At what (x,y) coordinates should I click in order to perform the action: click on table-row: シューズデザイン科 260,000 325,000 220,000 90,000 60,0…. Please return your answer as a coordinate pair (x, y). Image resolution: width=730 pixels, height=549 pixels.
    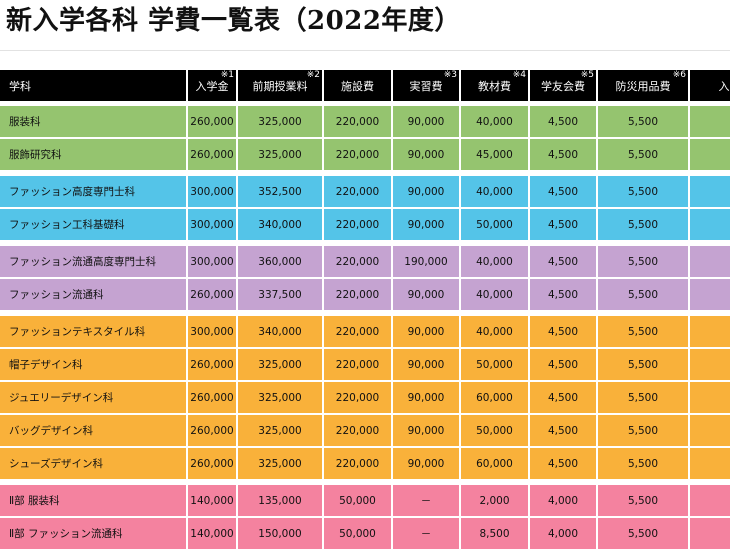
    Looking at the image, I should click on (365, 463).